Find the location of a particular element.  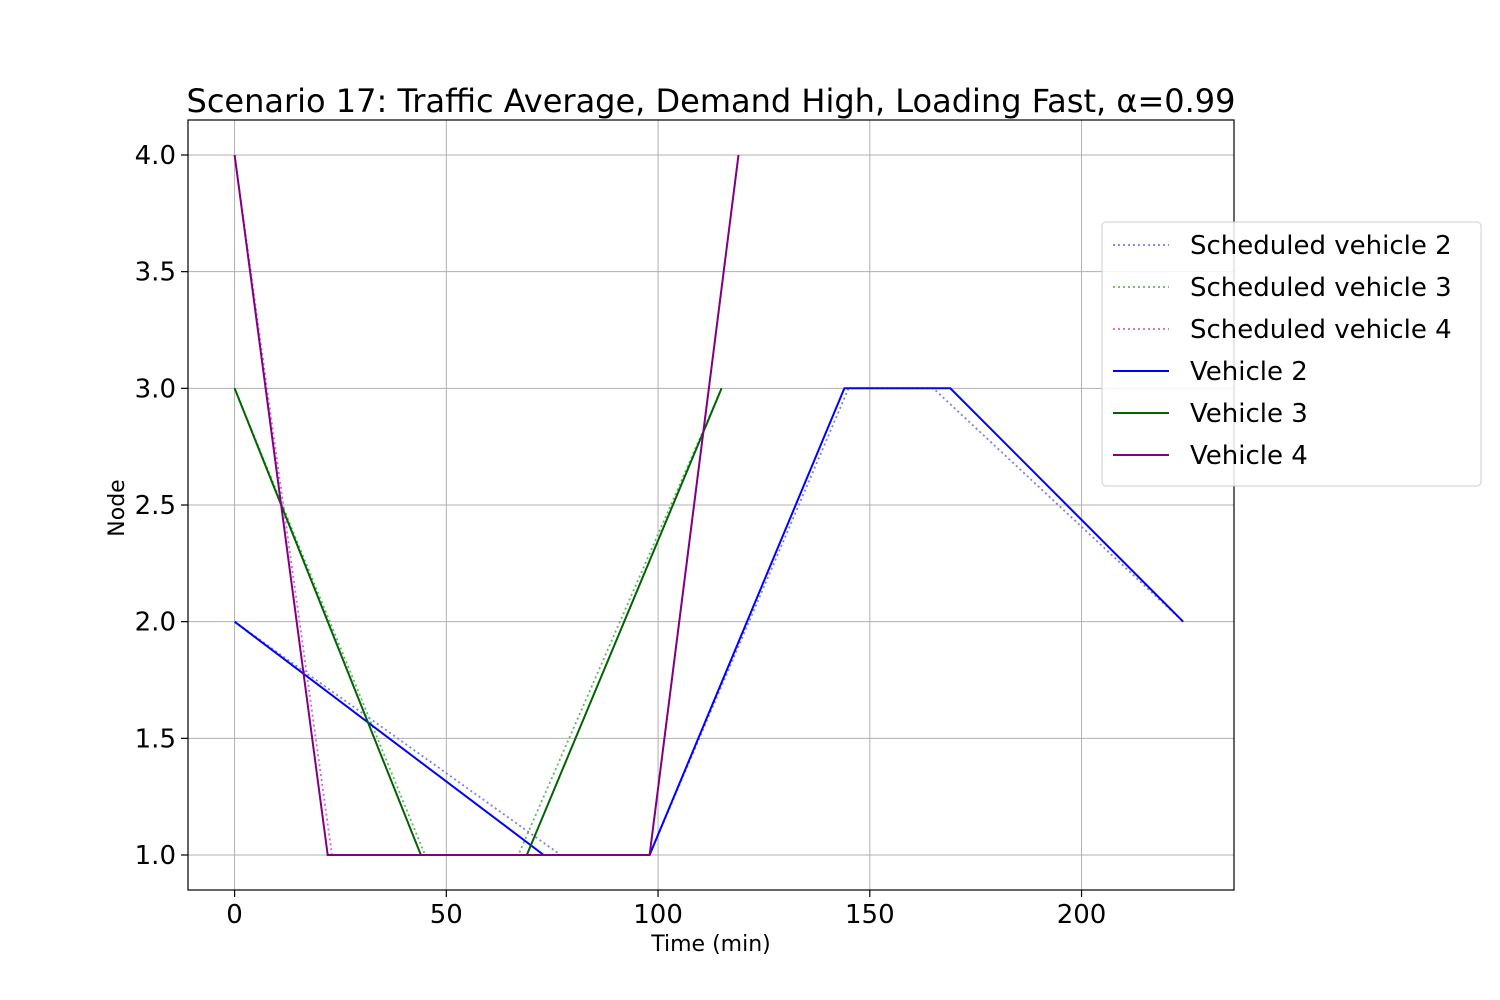

legend-label-vehicle-3: Vehicle 3 is located at coordinates (1249, 414).